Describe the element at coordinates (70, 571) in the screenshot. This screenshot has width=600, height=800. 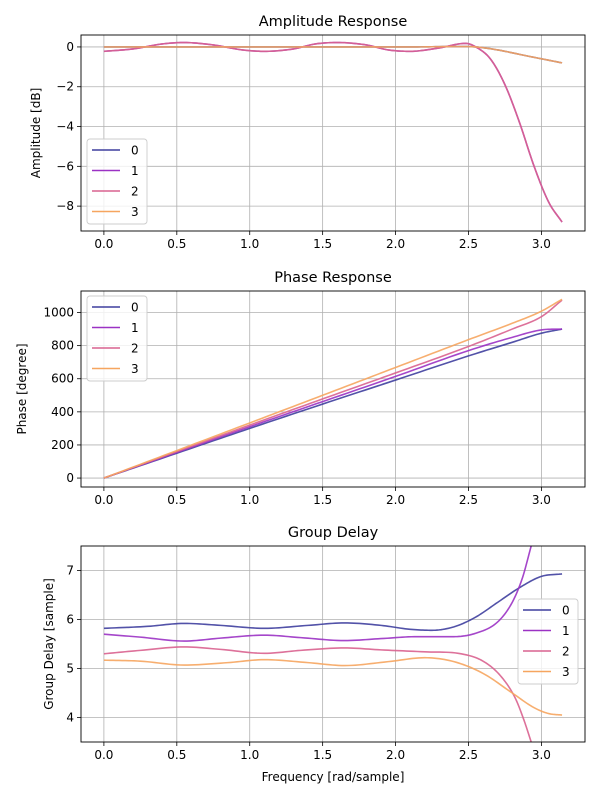
I see `y-tick-label: 7` at that location.